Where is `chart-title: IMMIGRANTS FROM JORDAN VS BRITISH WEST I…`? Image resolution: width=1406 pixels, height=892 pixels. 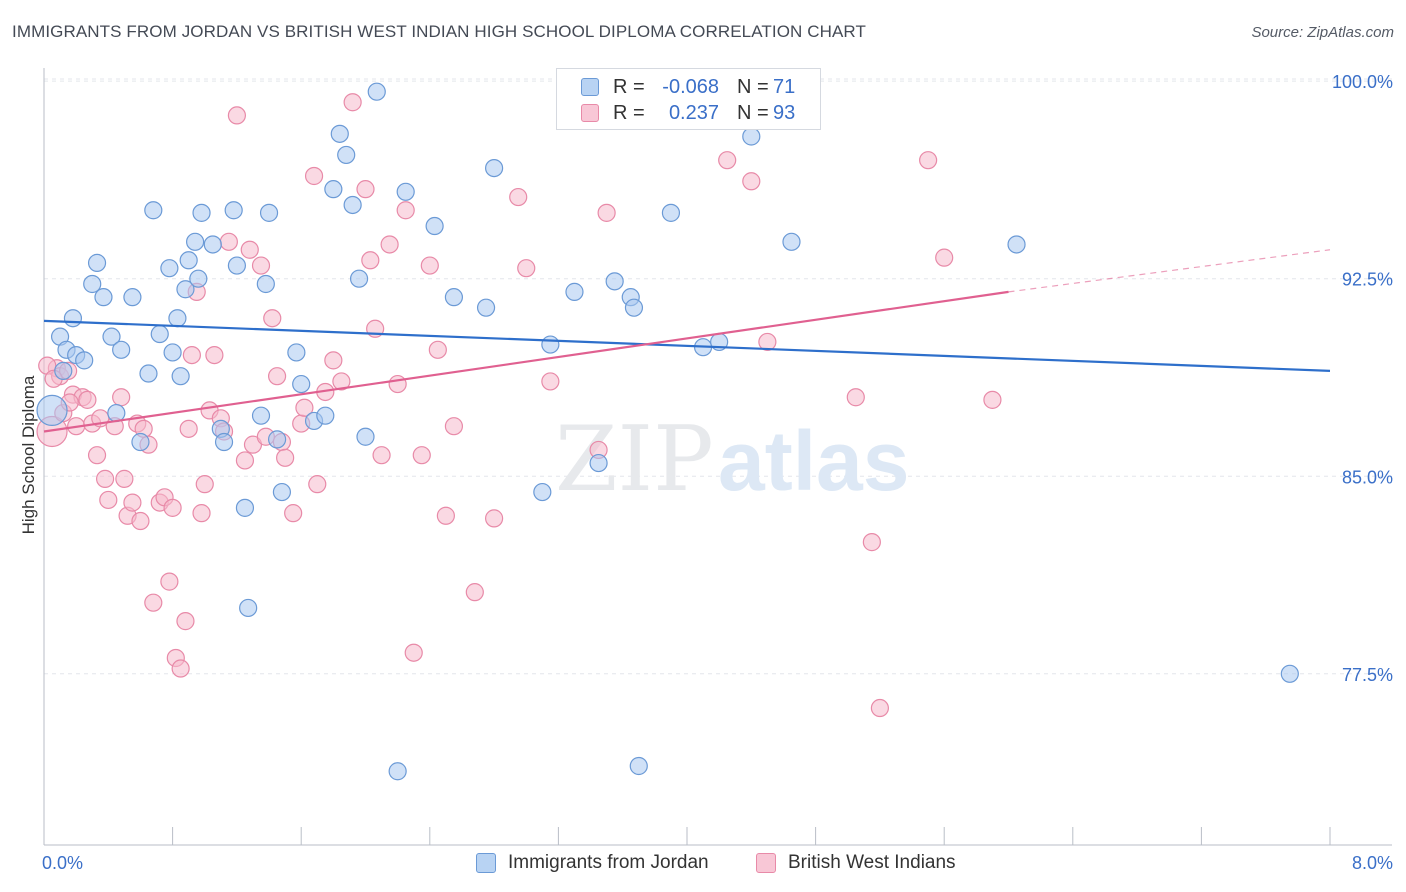
chart-title: IMMIGRANTS FROM JORDAN VS BRITISH WEST I… is located at coordinates (439, 31).